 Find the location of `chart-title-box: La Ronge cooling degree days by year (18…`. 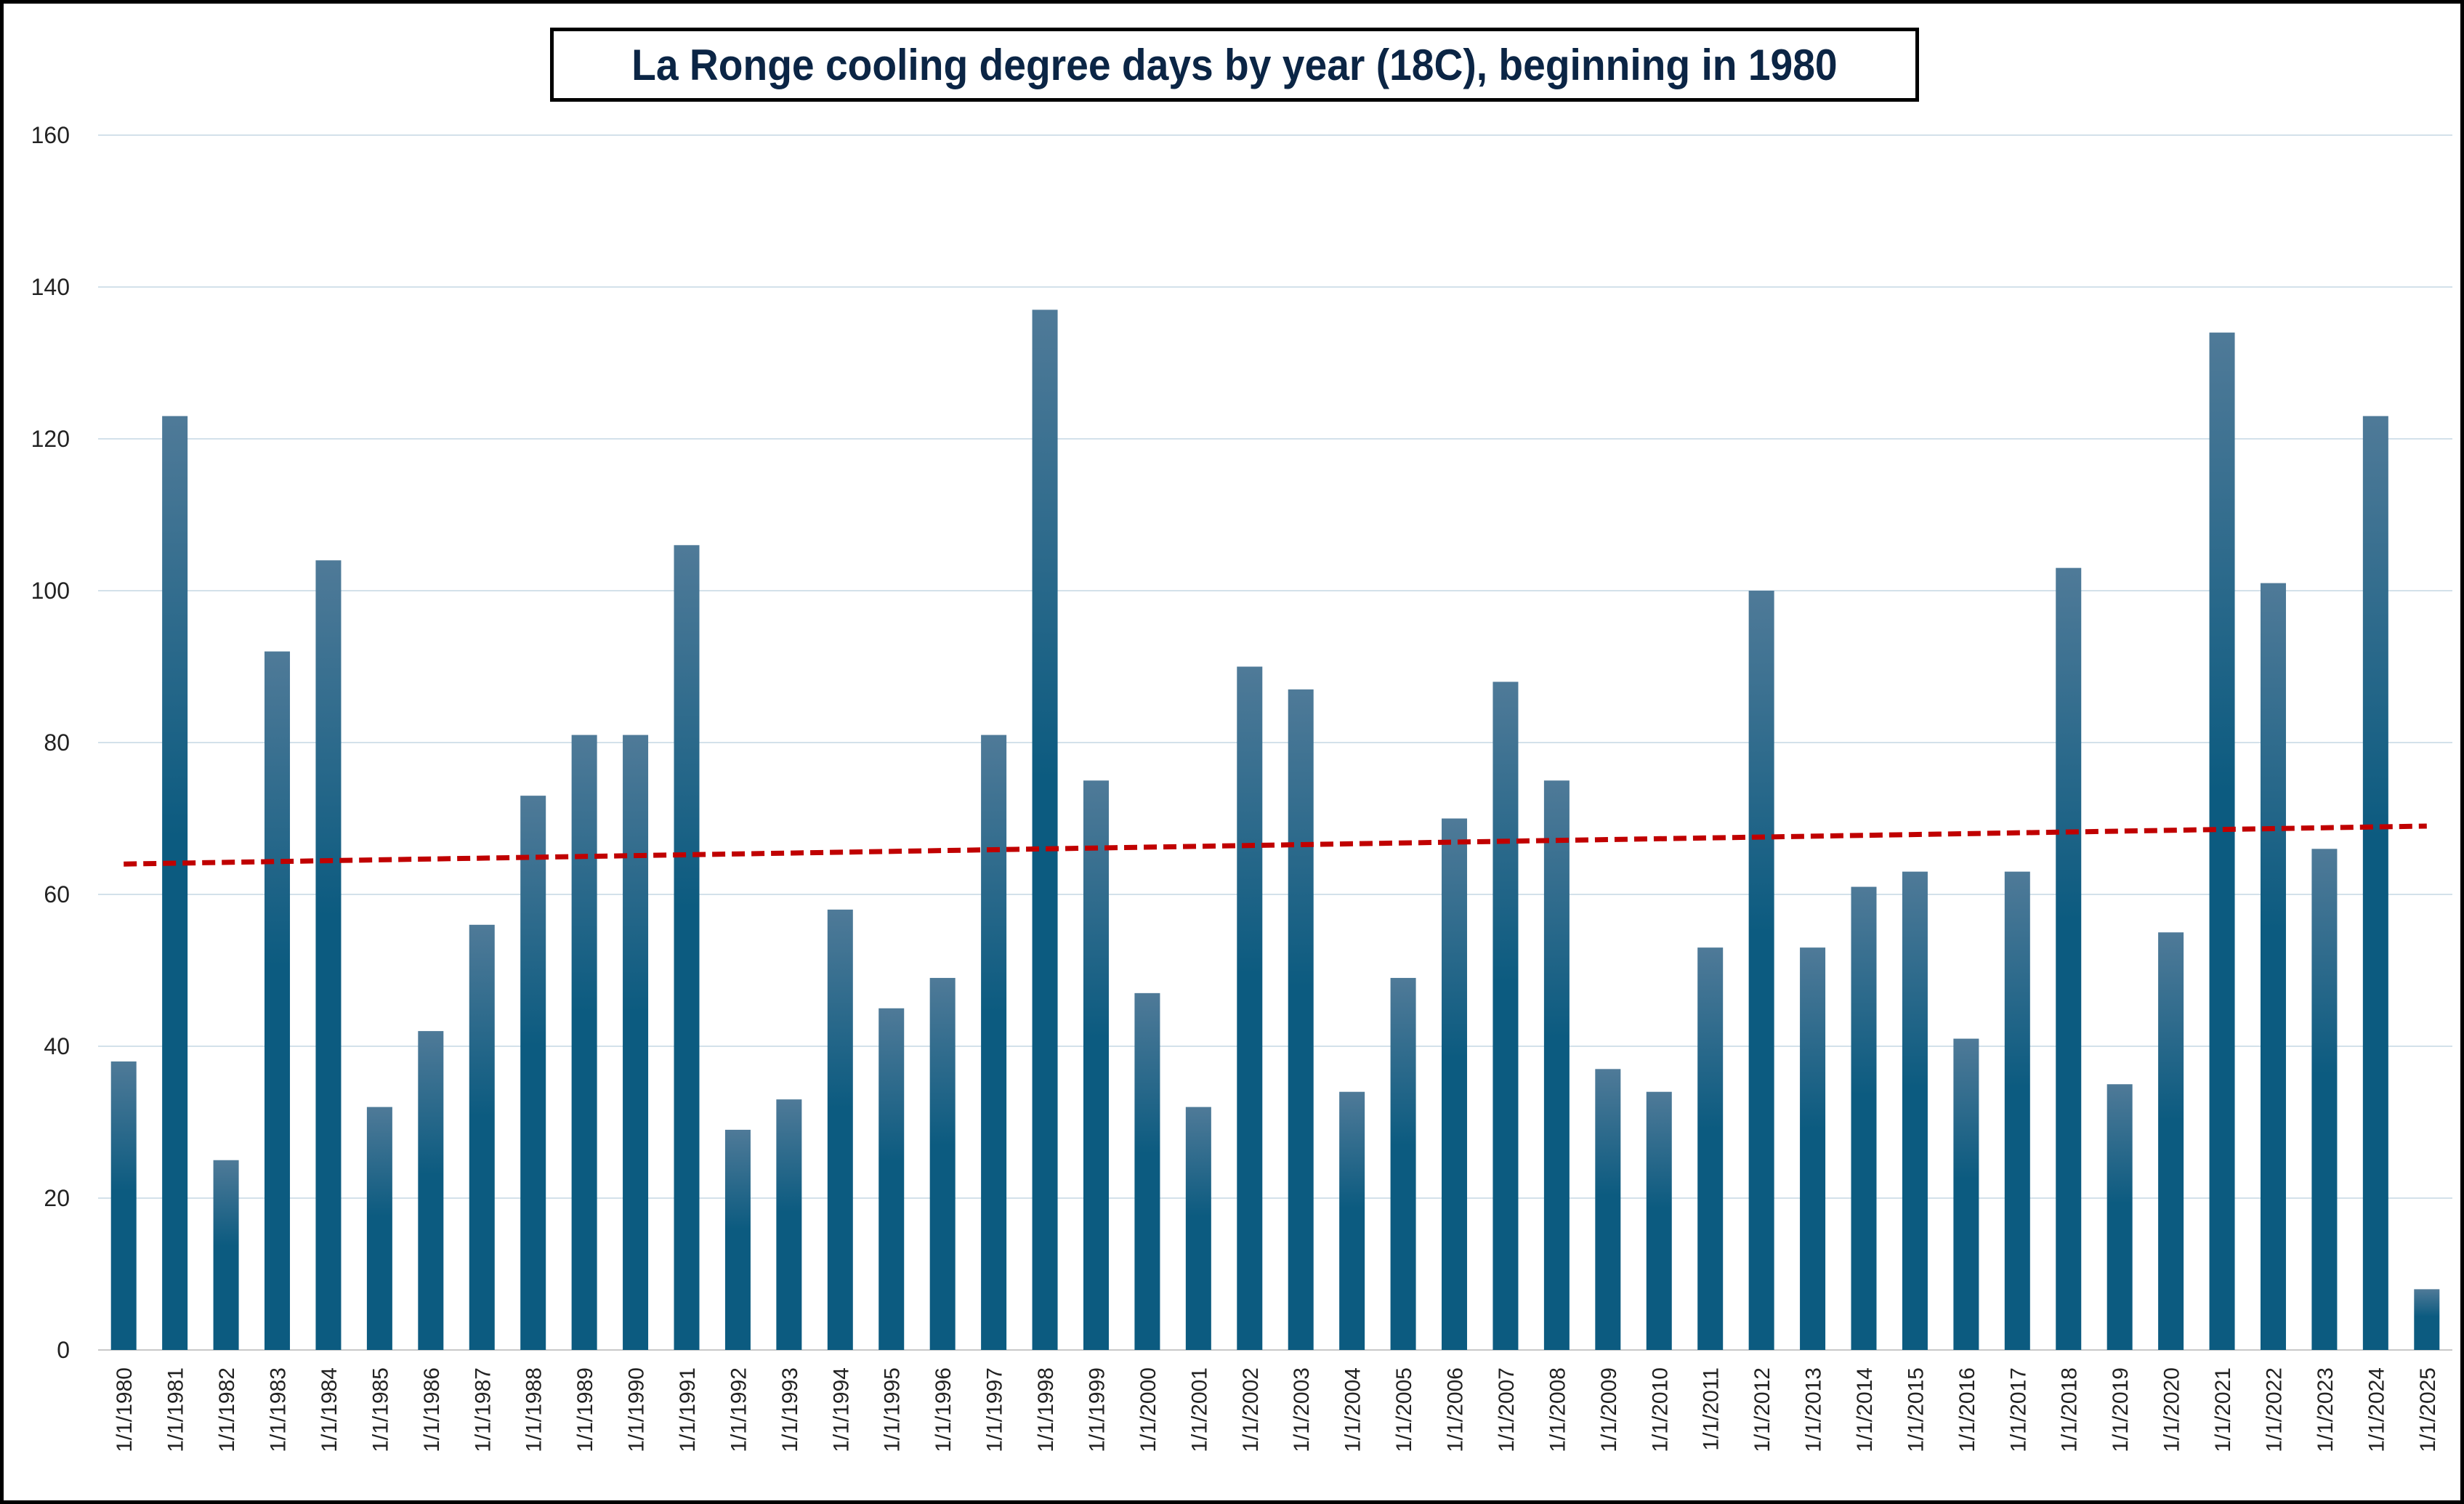

chart-title-box: La Ronge cooling degree days by year (18… is located at coordinates (1235, 65).